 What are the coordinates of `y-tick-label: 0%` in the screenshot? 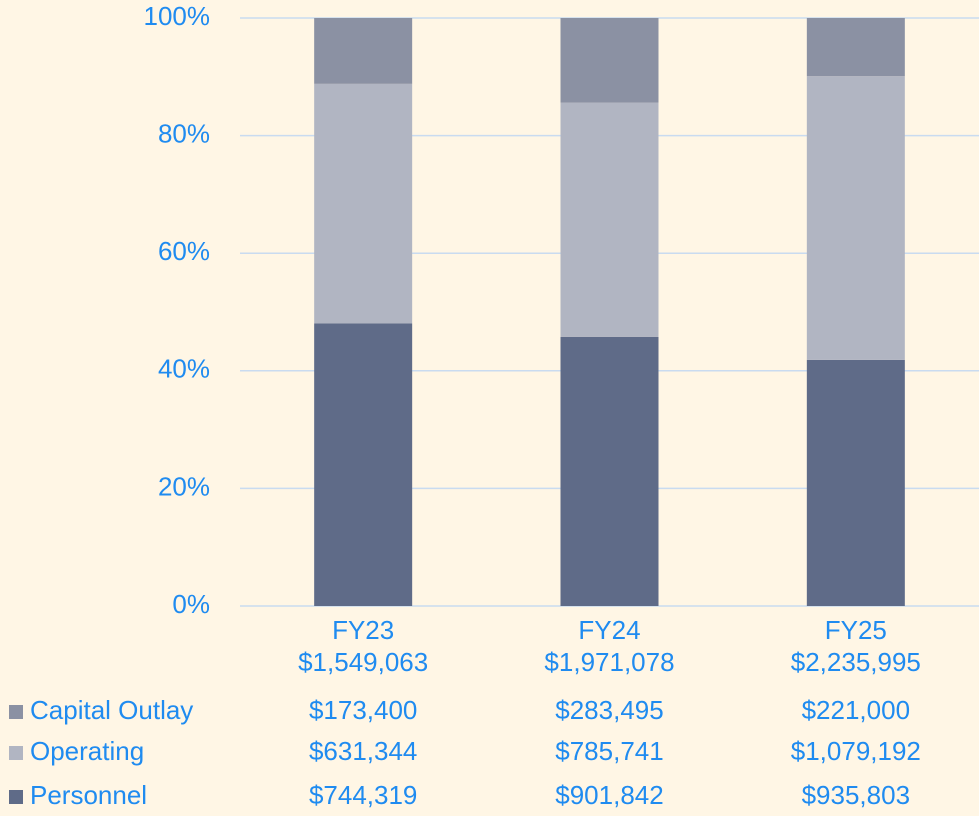 It's located at (191, 604).